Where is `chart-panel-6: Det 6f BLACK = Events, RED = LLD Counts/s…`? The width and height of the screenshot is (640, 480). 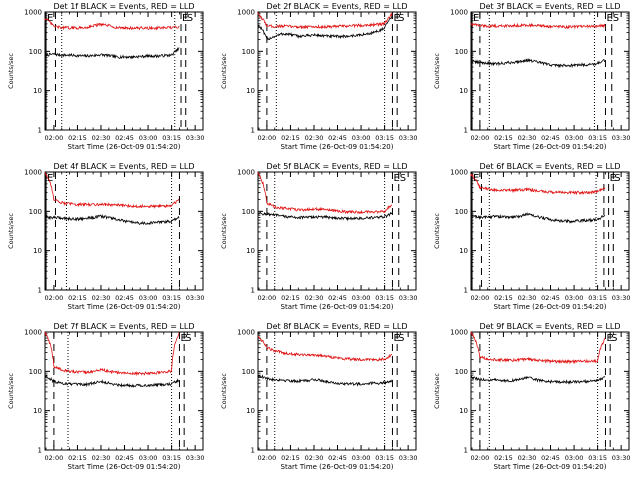
chart-panel-6: Det 6f BLACK = Events, RED = LLD Counts/s… is located at coordinates (532, 236).